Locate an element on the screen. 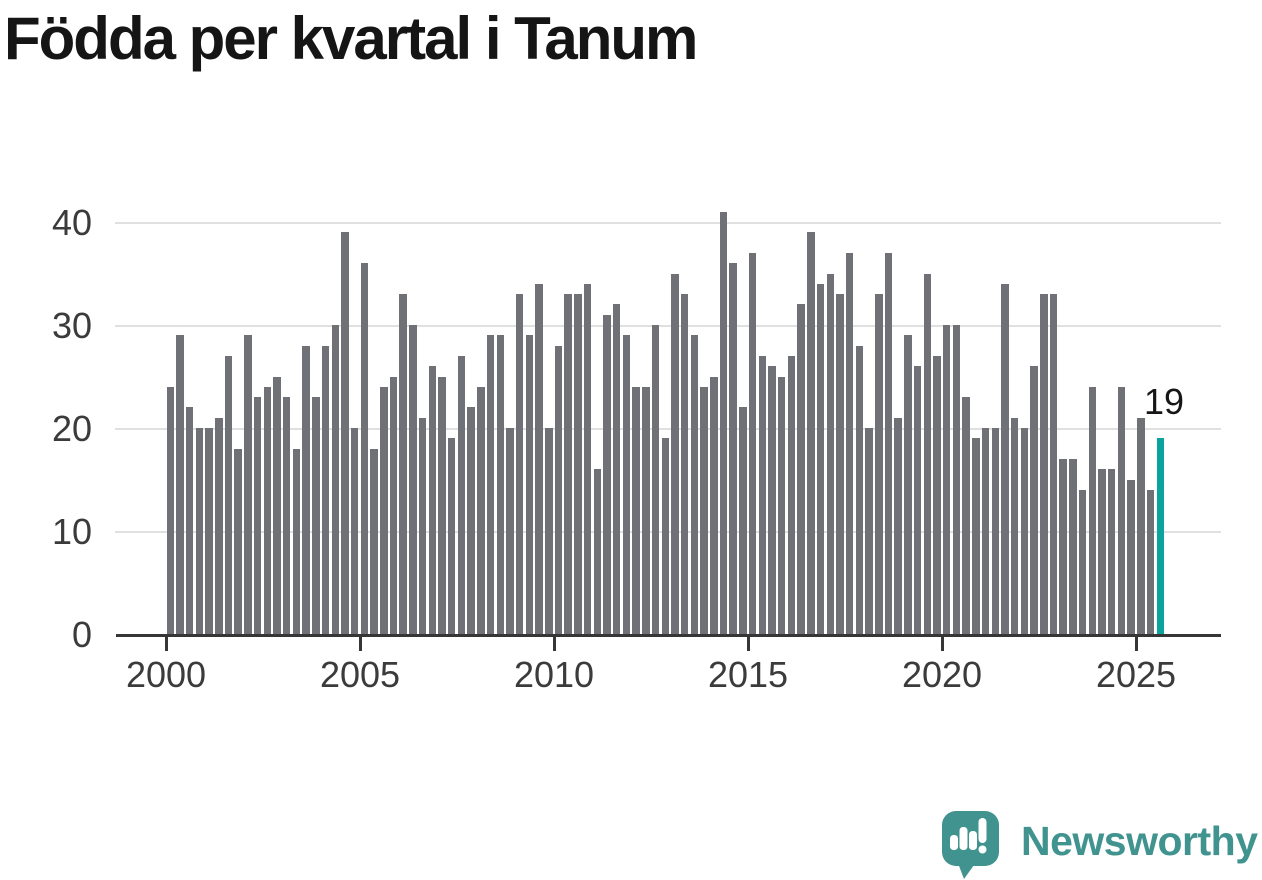  x-tick-label: 2025 is located at coordinates (1136, 674).